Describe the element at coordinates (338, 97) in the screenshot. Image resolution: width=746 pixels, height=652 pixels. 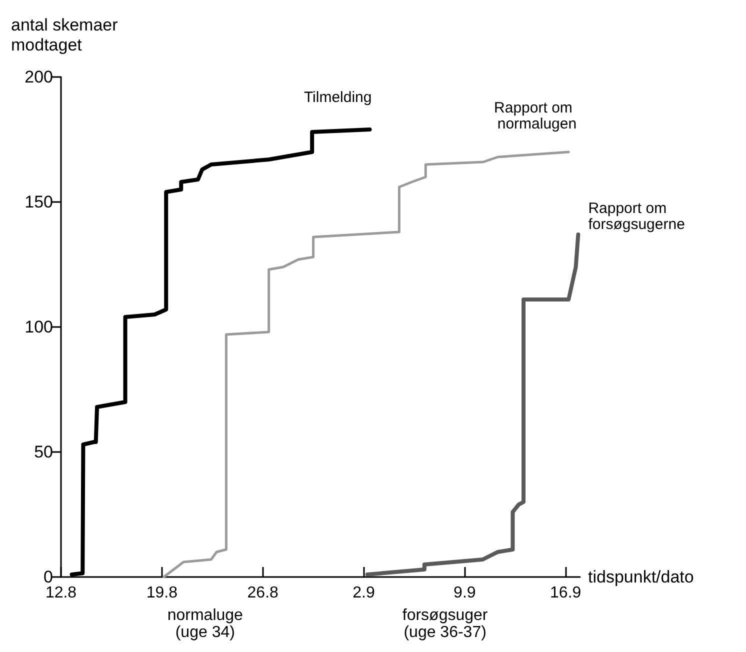
I see `series-label: Tilmelding` at that location.